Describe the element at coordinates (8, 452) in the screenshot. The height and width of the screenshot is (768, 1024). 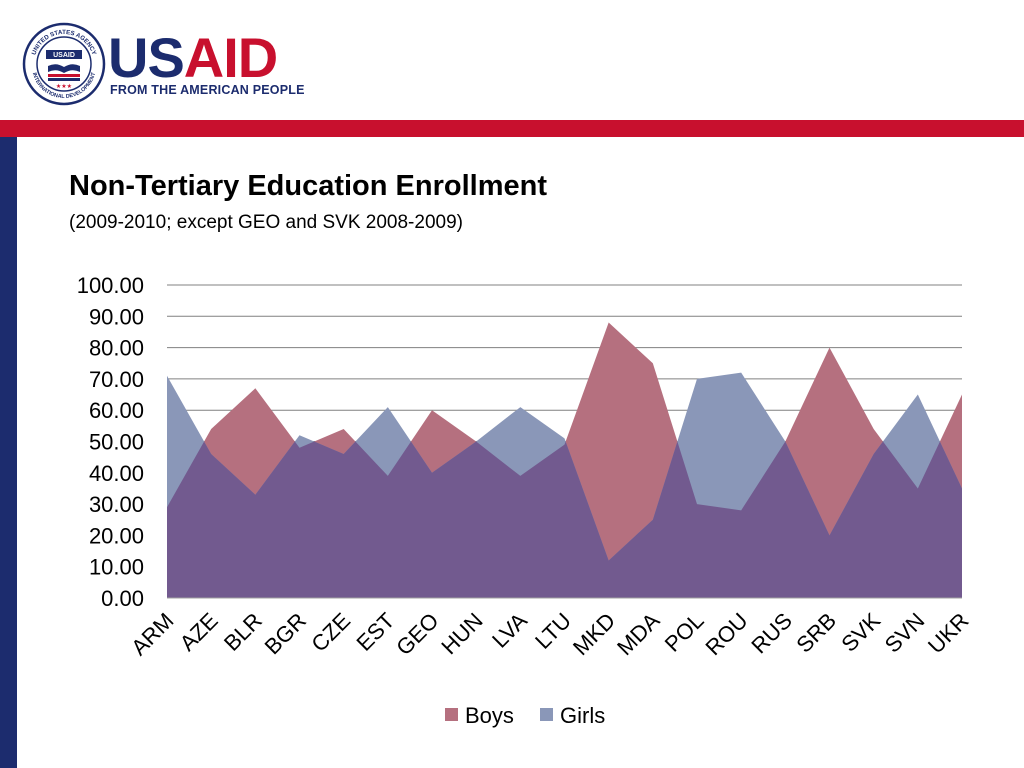
I see `left-accent-bar` at that location.